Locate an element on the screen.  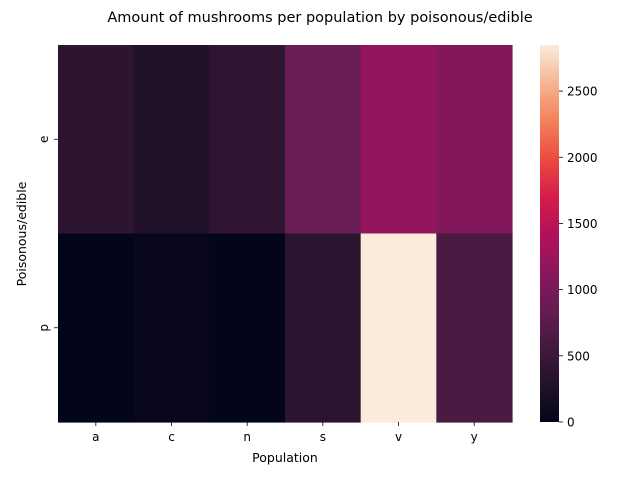
y-tick-label: e is located at coordinates (44, 139).